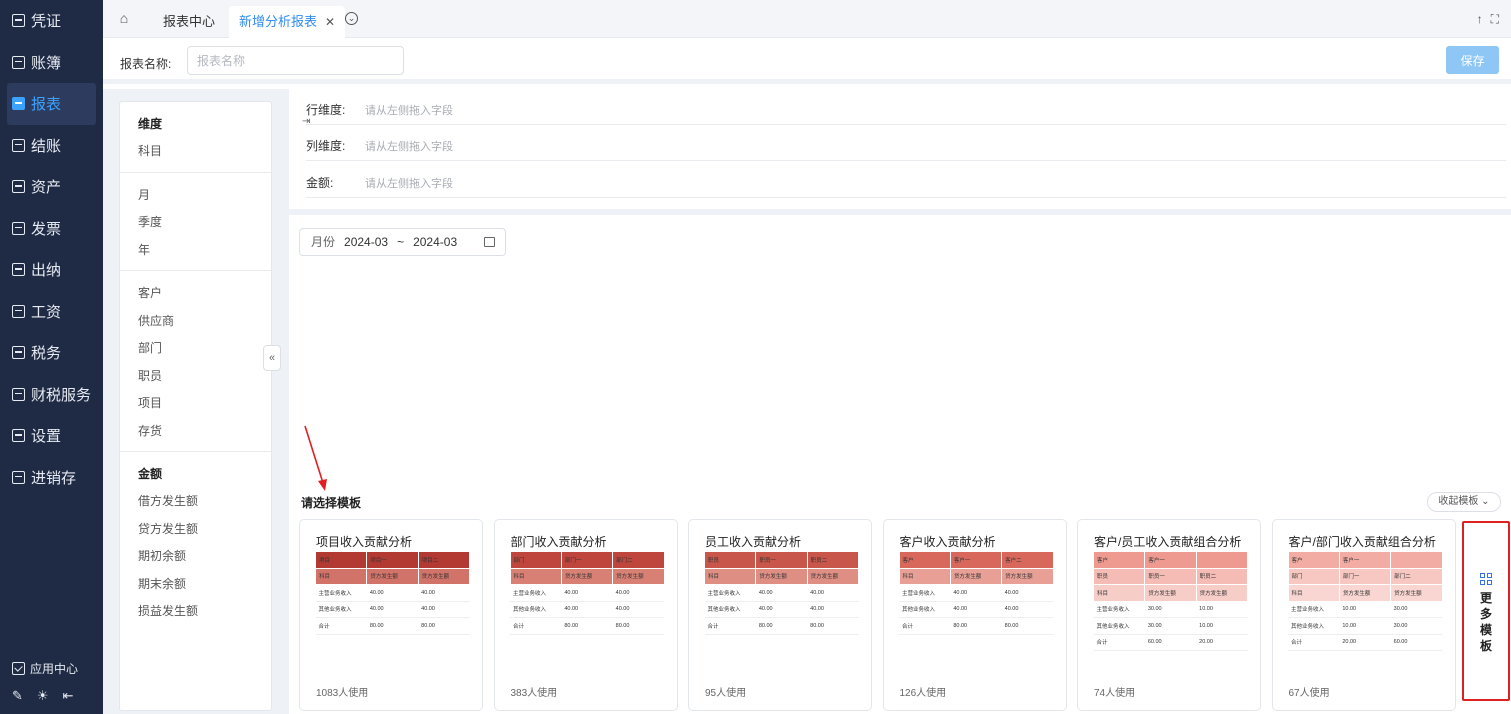  I want to click on sidebar-item-label: 资产, so click(46, 188).